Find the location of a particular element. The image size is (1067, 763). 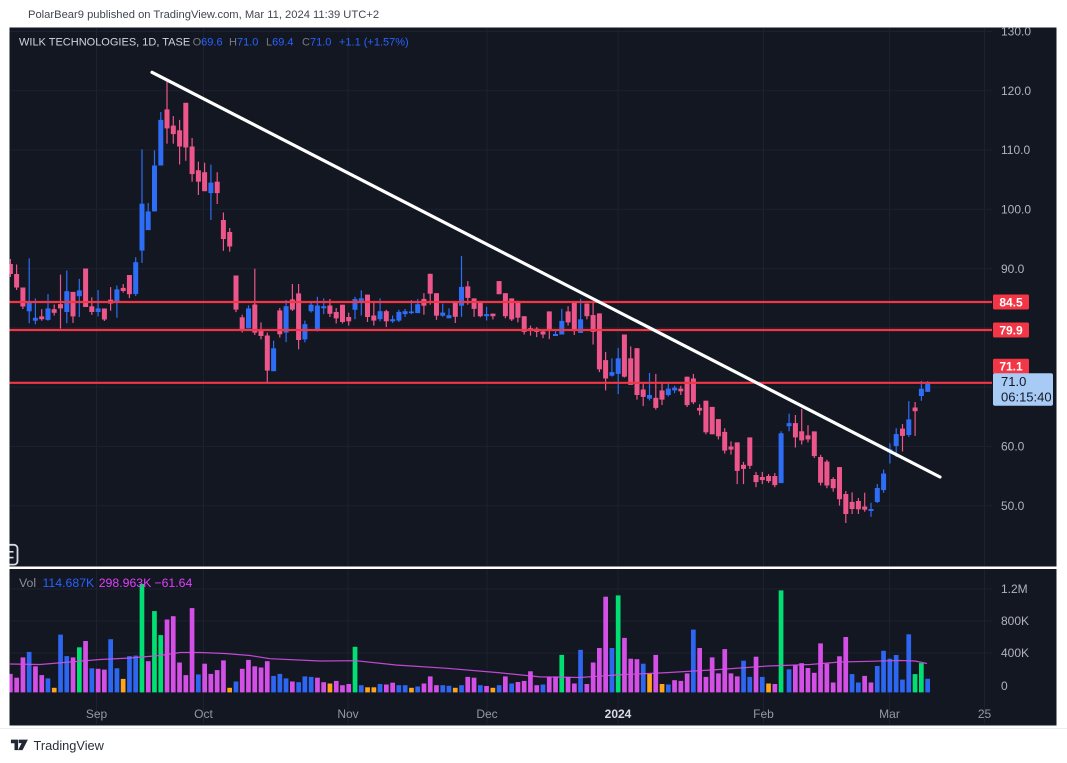

svg-text: 60.0 is located at coordinates (1013, 447).